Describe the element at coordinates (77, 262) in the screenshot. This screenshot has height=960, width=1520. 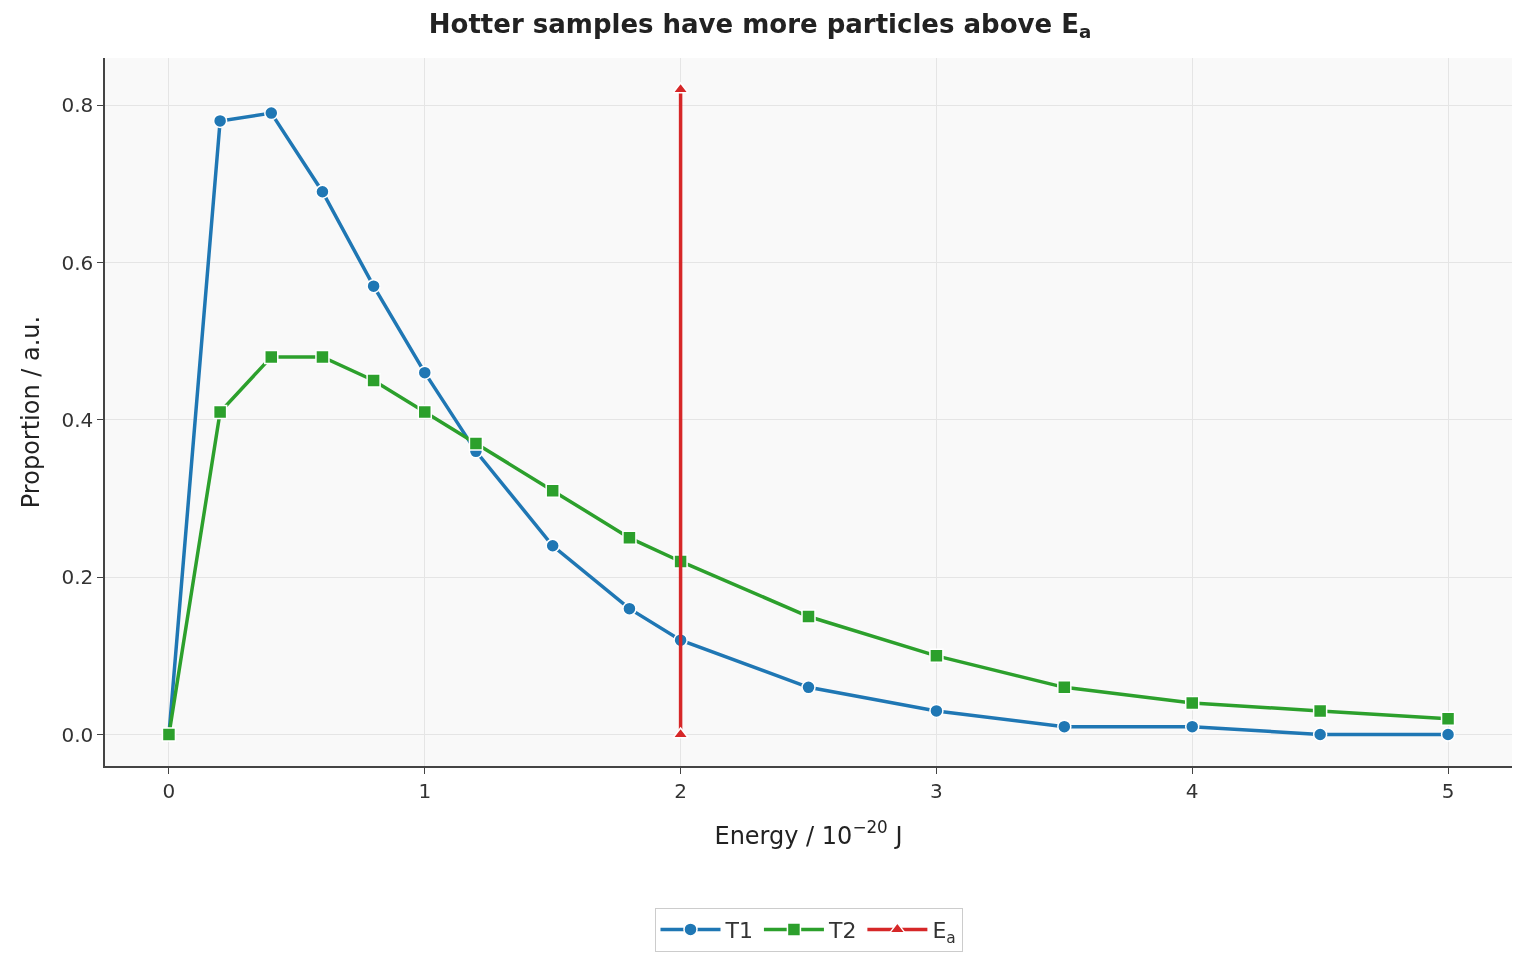
I see `y-tick-label: 0.6` at that location.